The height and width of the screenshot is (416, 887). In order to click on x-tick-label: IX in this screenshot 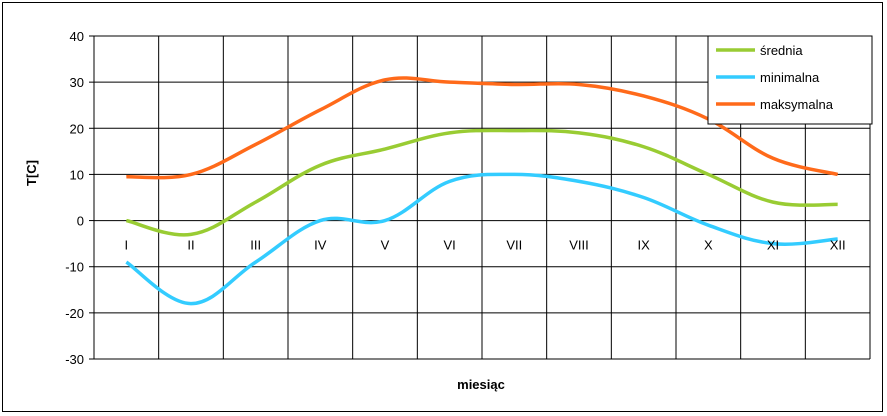, I will do `click(644, 245)`.